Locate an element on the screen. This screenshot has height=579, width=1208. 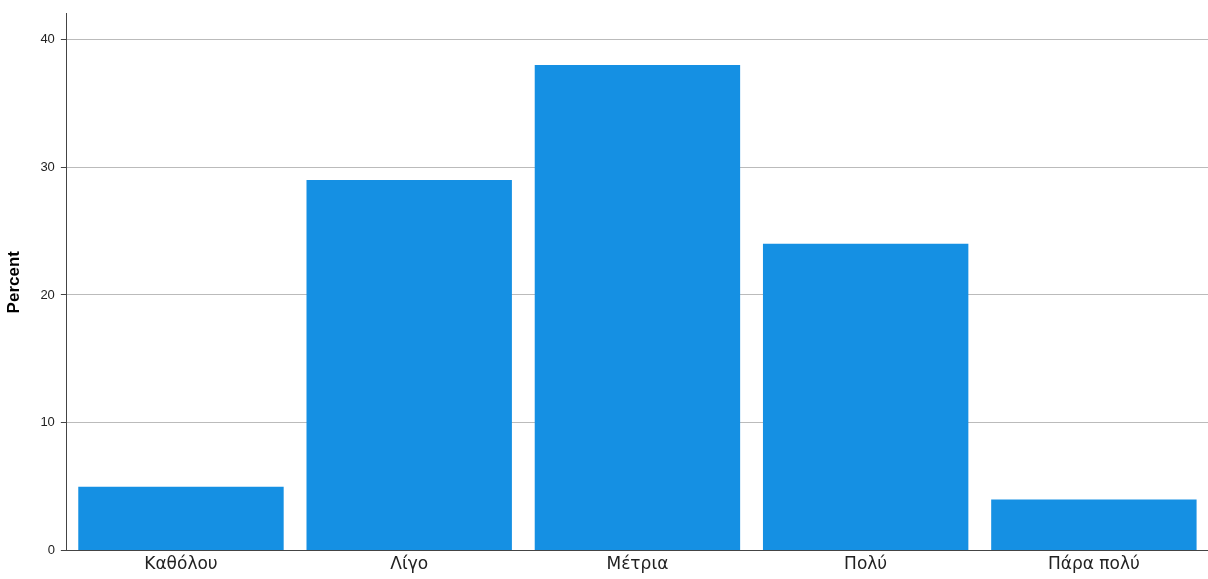
x-tick-label: Λίγο is located at coordinates (409, 563).